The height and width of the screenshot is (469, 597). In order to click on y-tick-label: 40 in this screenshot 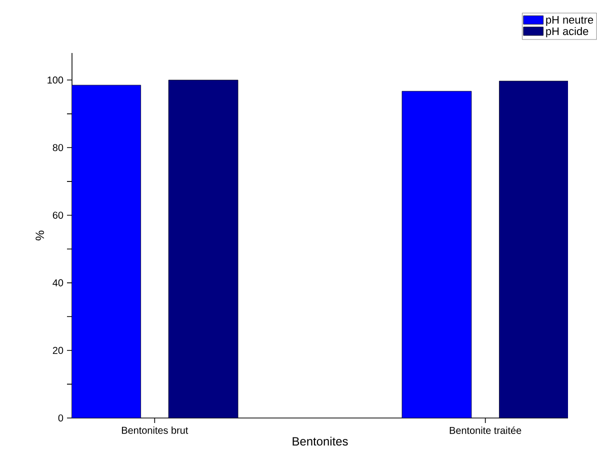, I will do `click(58, 282)`.